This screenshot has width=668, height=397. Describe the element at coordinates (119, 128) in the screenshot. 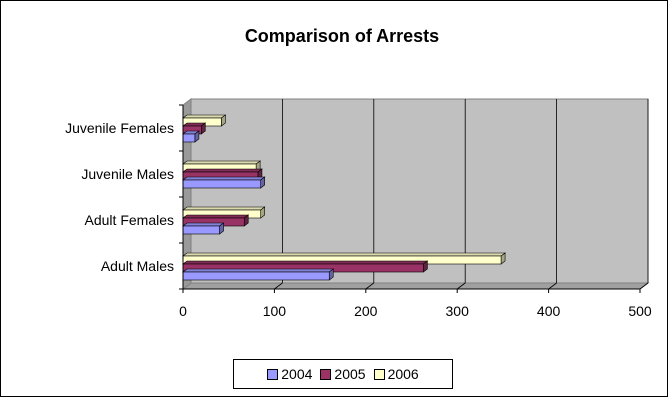

I see `category-label: Juvenile Females` at that location.